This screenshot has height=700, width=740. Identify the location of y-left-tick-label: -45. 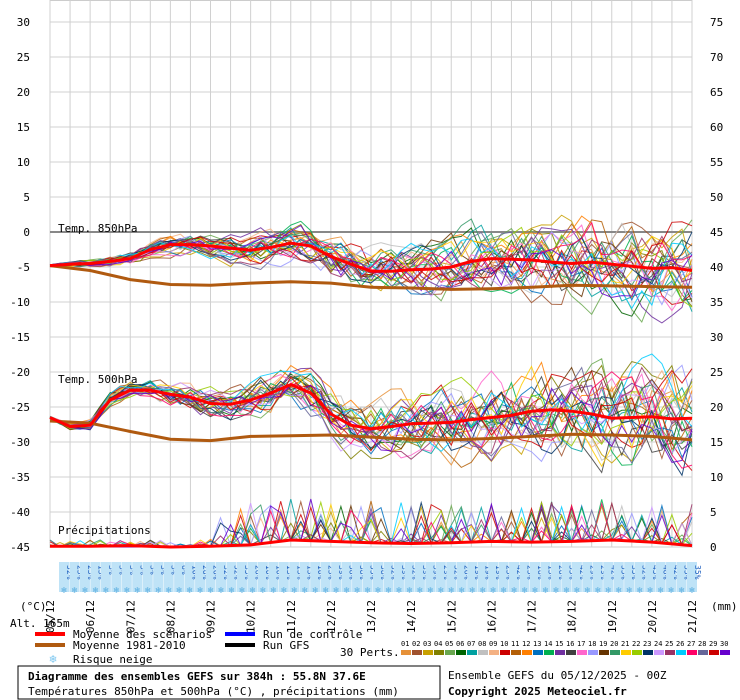
(20, 547).